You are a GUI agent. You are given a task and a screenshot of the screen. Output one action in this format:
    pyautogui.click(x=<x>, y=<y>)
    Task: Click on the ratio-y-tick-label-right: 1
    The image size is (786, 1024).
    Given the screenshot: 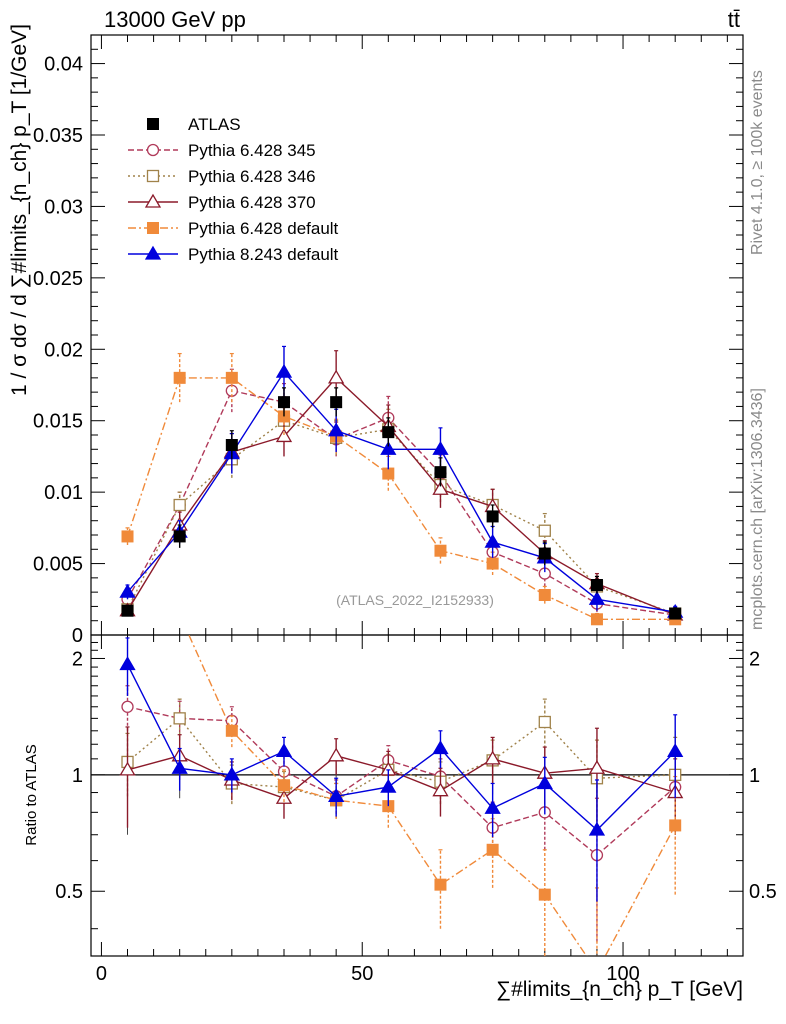 What is the action you would take?
    pyautogui.click(x=754, y=776)
    